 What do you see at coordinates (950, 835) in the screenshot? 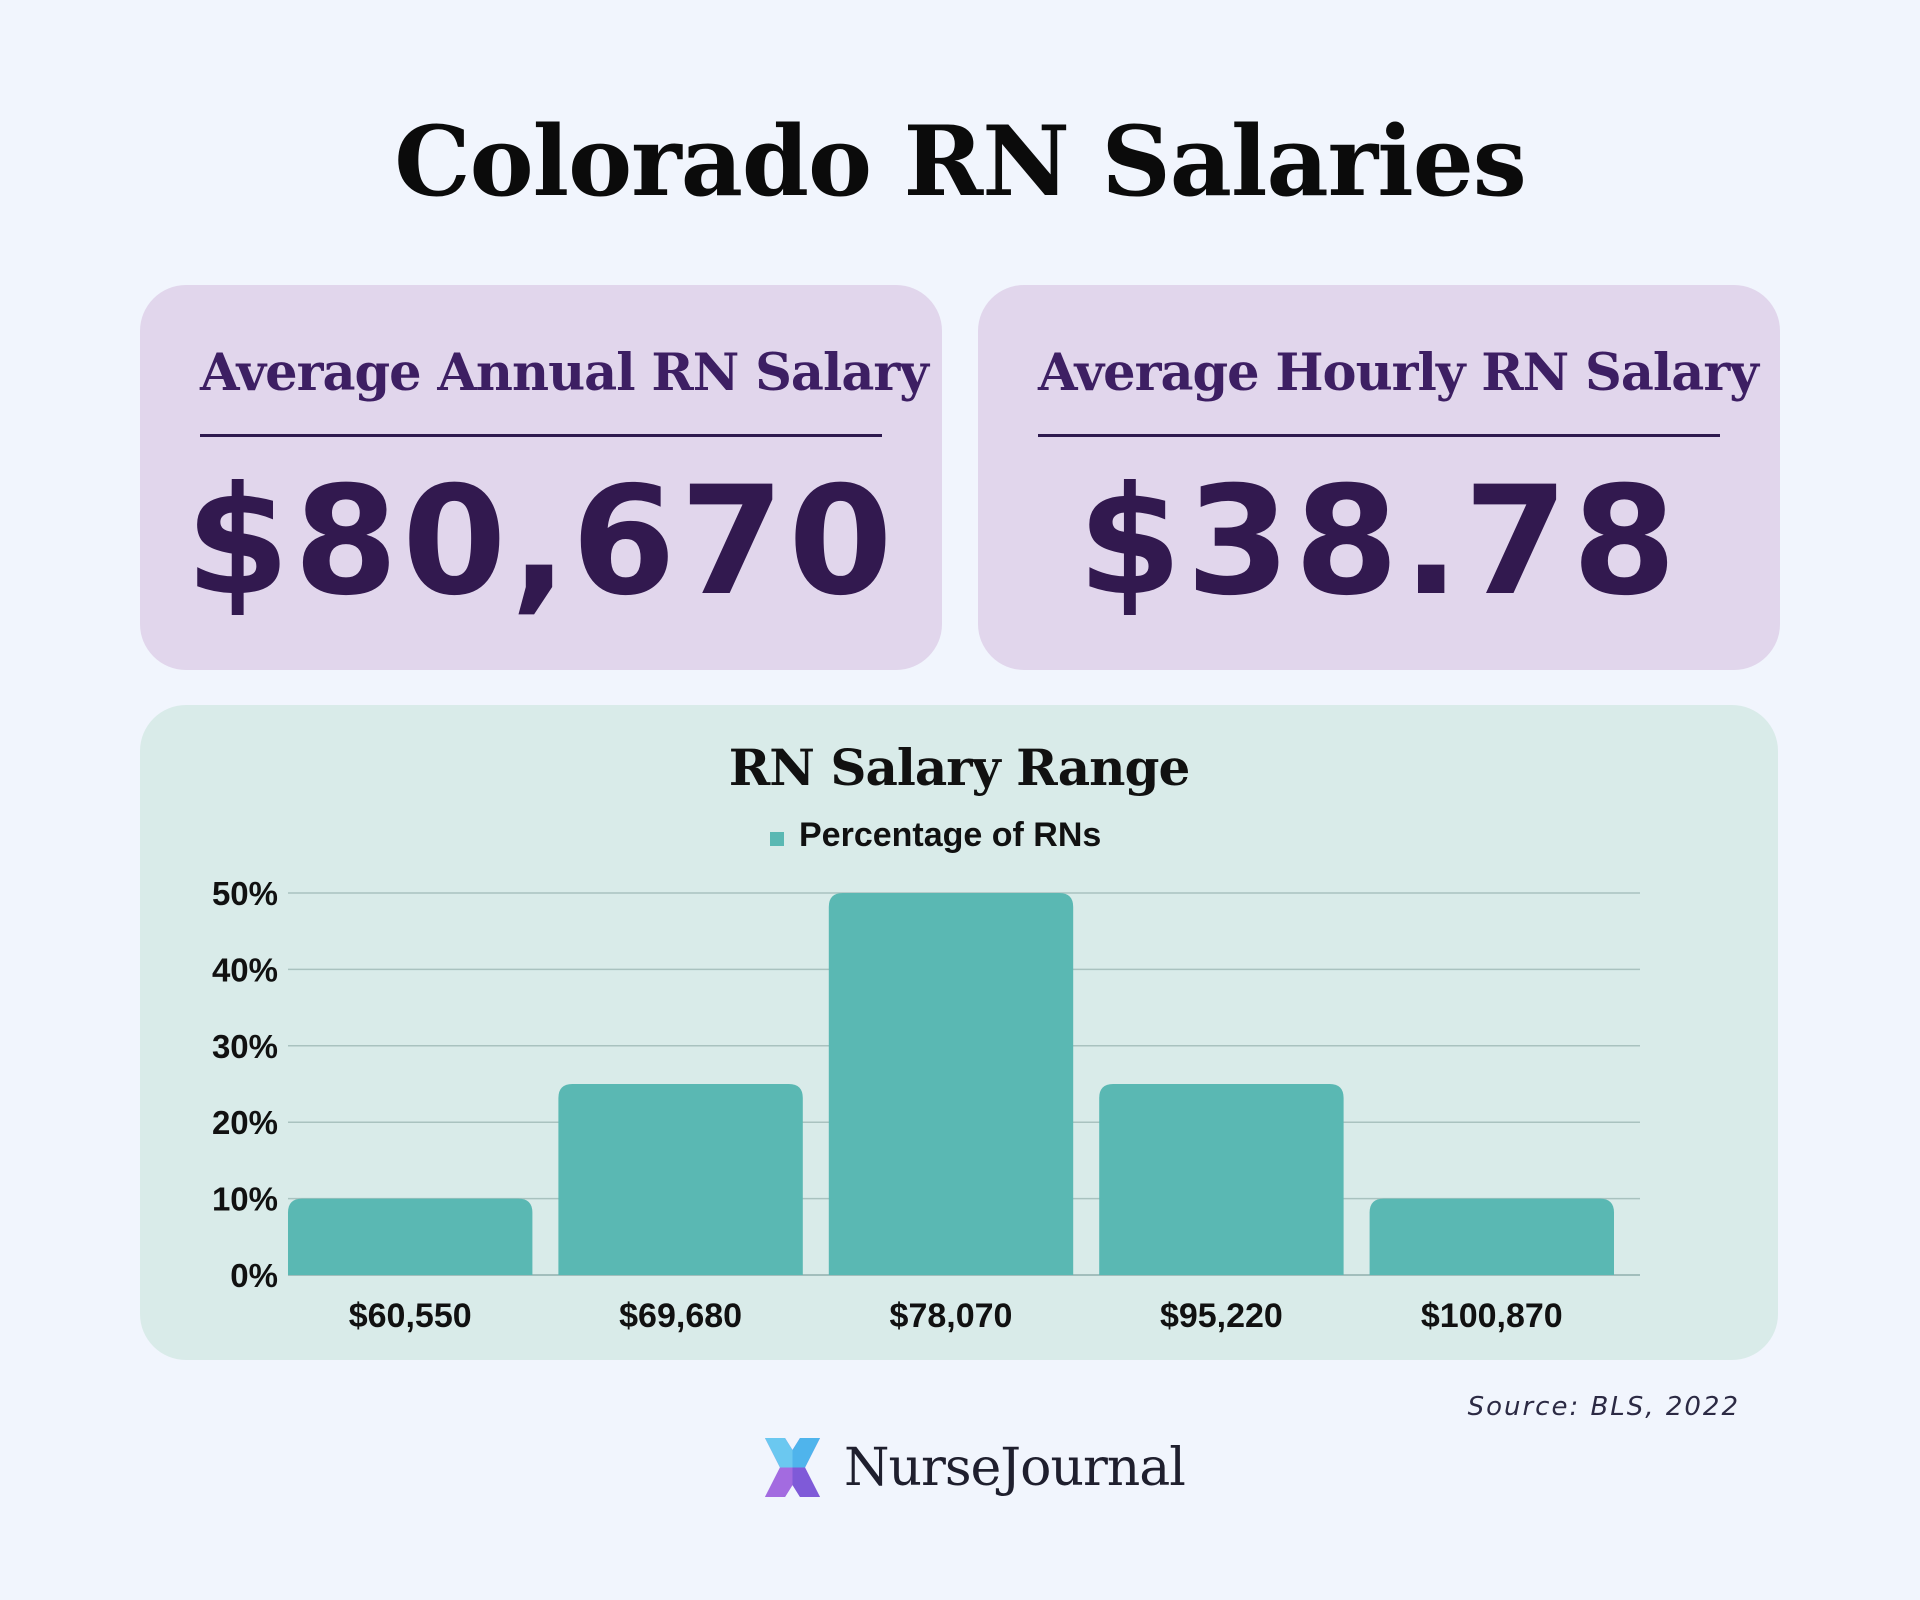
I see `legend-label: Percentage of RNs` at bounding box center [950, 835].